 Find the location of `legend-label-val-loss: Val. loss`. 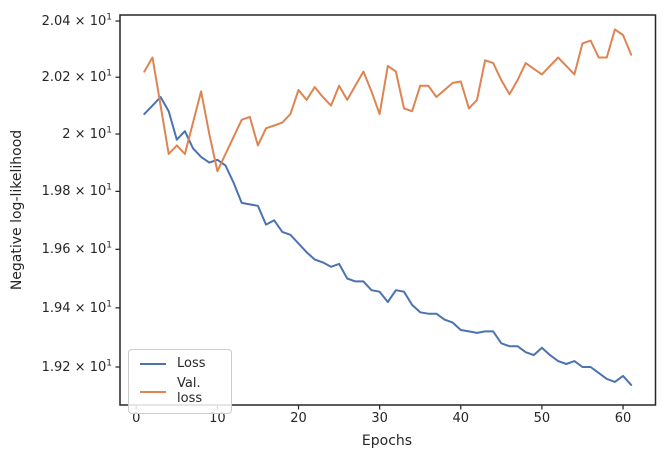

legend-label-val-loss: Val. loss is located at coordinates (190, 391).